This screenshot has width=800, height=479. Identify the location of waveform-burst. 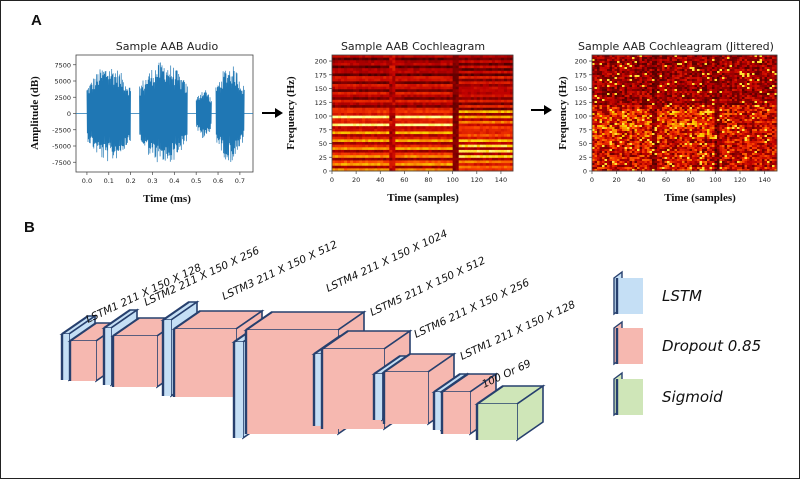
(108, 115).